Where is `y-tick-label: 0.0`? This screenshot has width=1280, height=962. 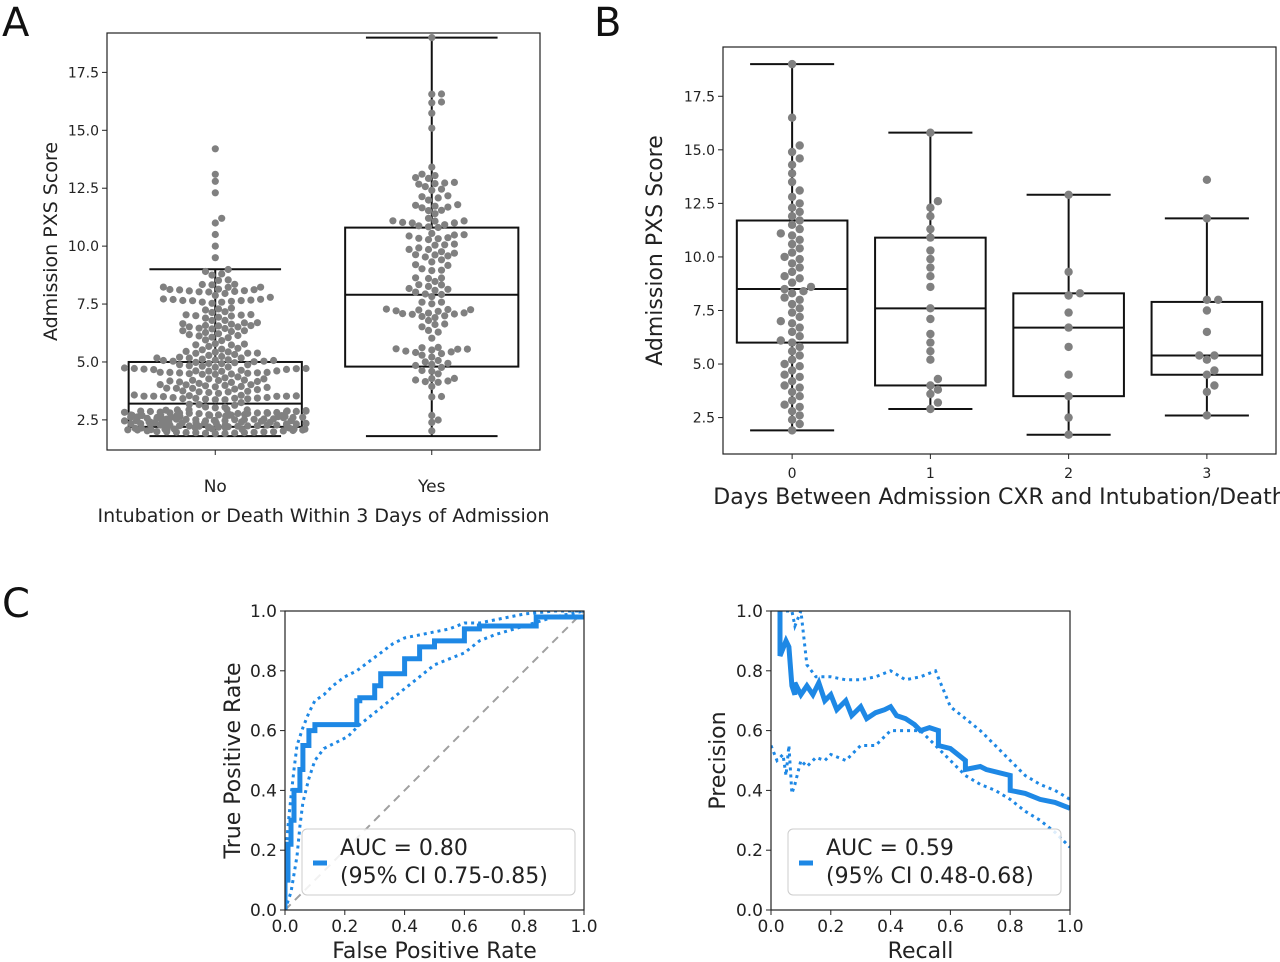 y-tick-label: 0.0 is located at coordinates (263, 911).